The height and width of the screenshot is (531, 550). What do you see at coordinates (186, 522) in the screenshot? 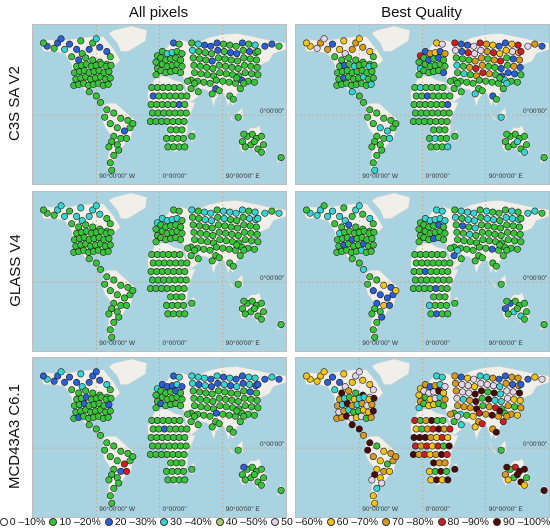
I see `legend-item: 30 –40%` at bounding box center [186, 522].